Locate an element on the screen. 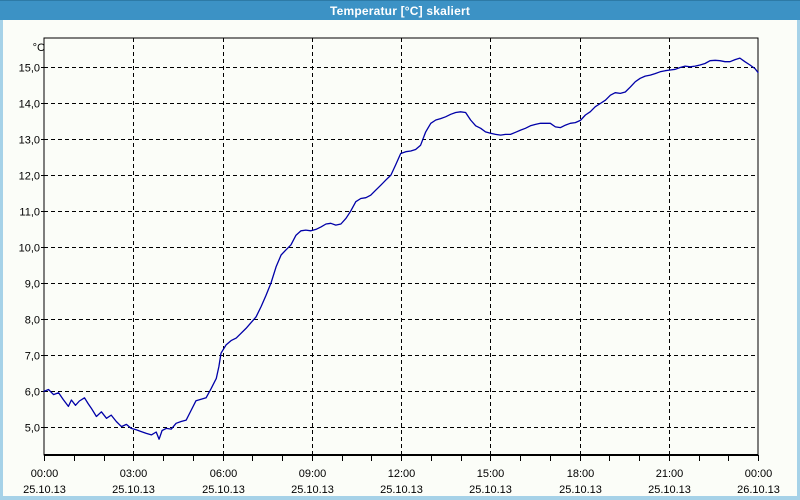  window-title: Temperatur [°C] skaliert is located at coordinates (400, 10).